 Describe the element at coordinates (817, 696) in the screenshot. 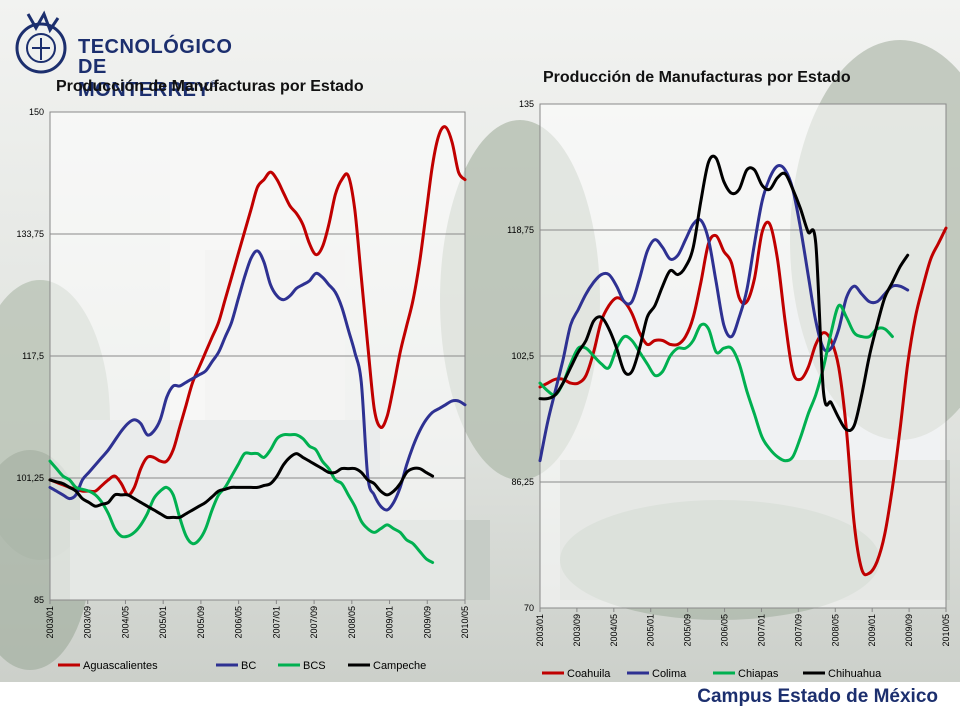

I see `campus-footer-label: Campus Estado de México` at that location.